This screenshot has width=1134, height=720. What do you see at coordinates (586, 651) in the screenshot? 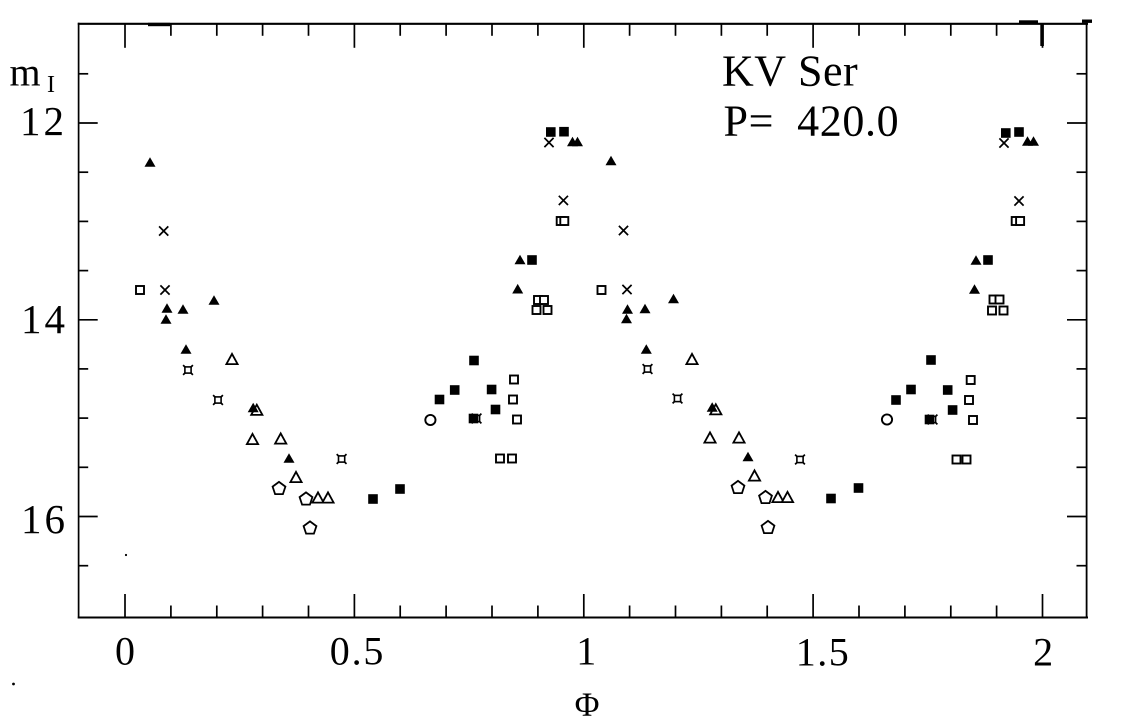
I see `svg-text: 1` at bounding box center [586, 651].